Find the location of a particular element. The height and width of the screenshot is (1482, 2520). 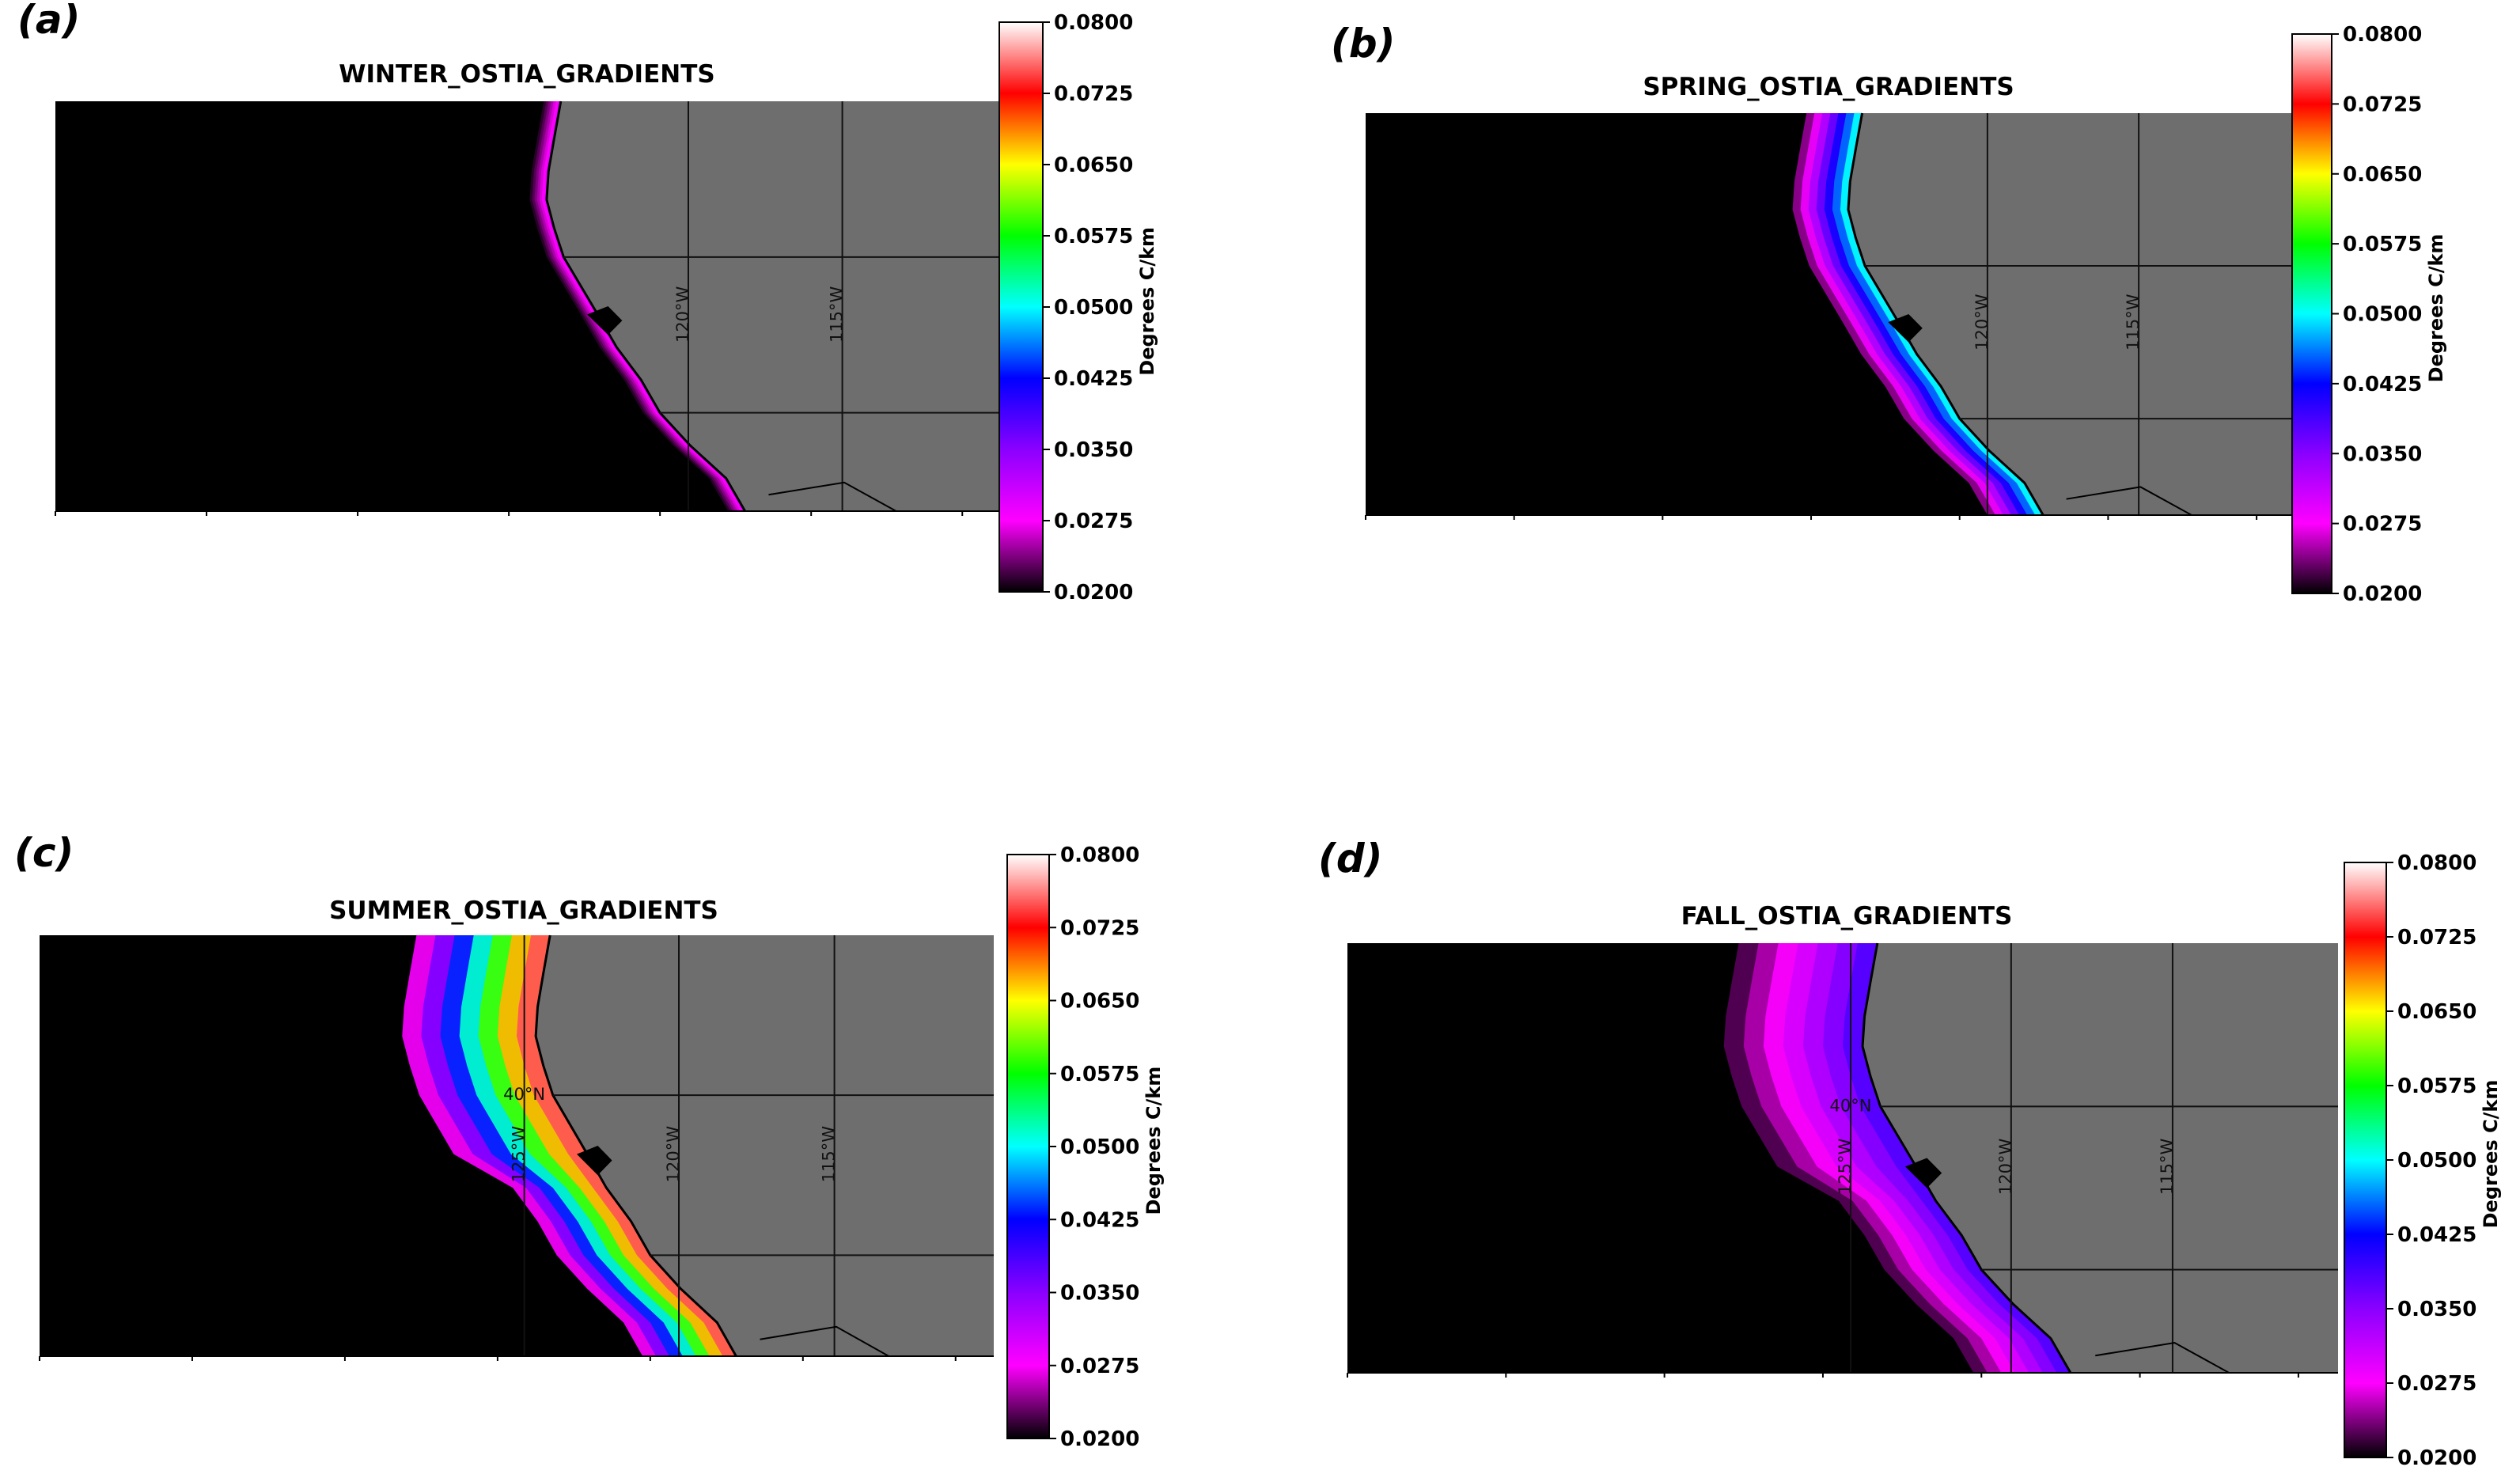

panel-label: (a) is located at coordinates (48, 21).